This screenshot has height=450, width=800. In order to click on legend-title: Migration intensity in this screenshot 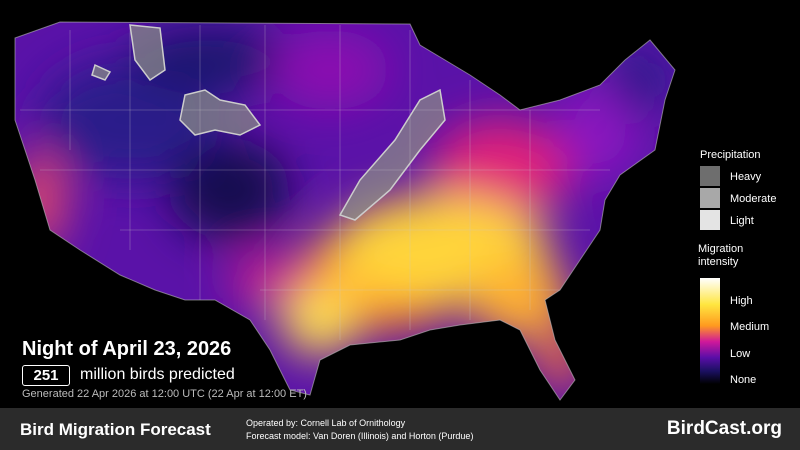, I will do `click(721, 255)`.